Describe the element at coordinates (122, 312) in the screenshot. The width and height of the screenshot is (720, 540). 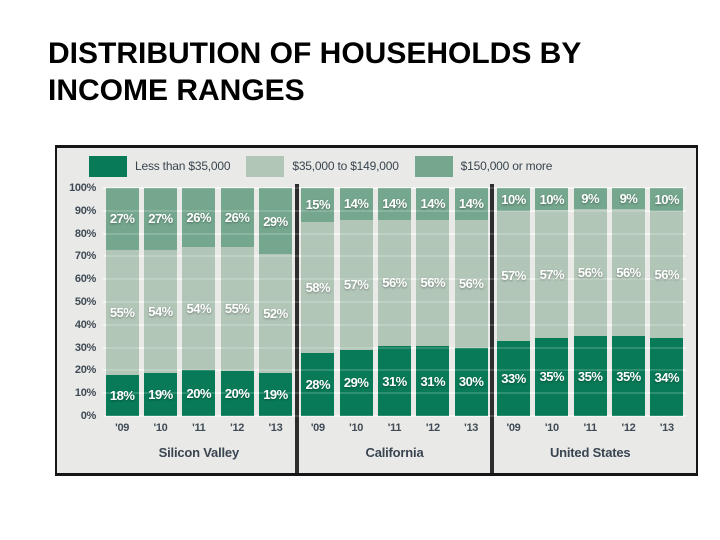
I see `bar-segment: 55%` at that location.